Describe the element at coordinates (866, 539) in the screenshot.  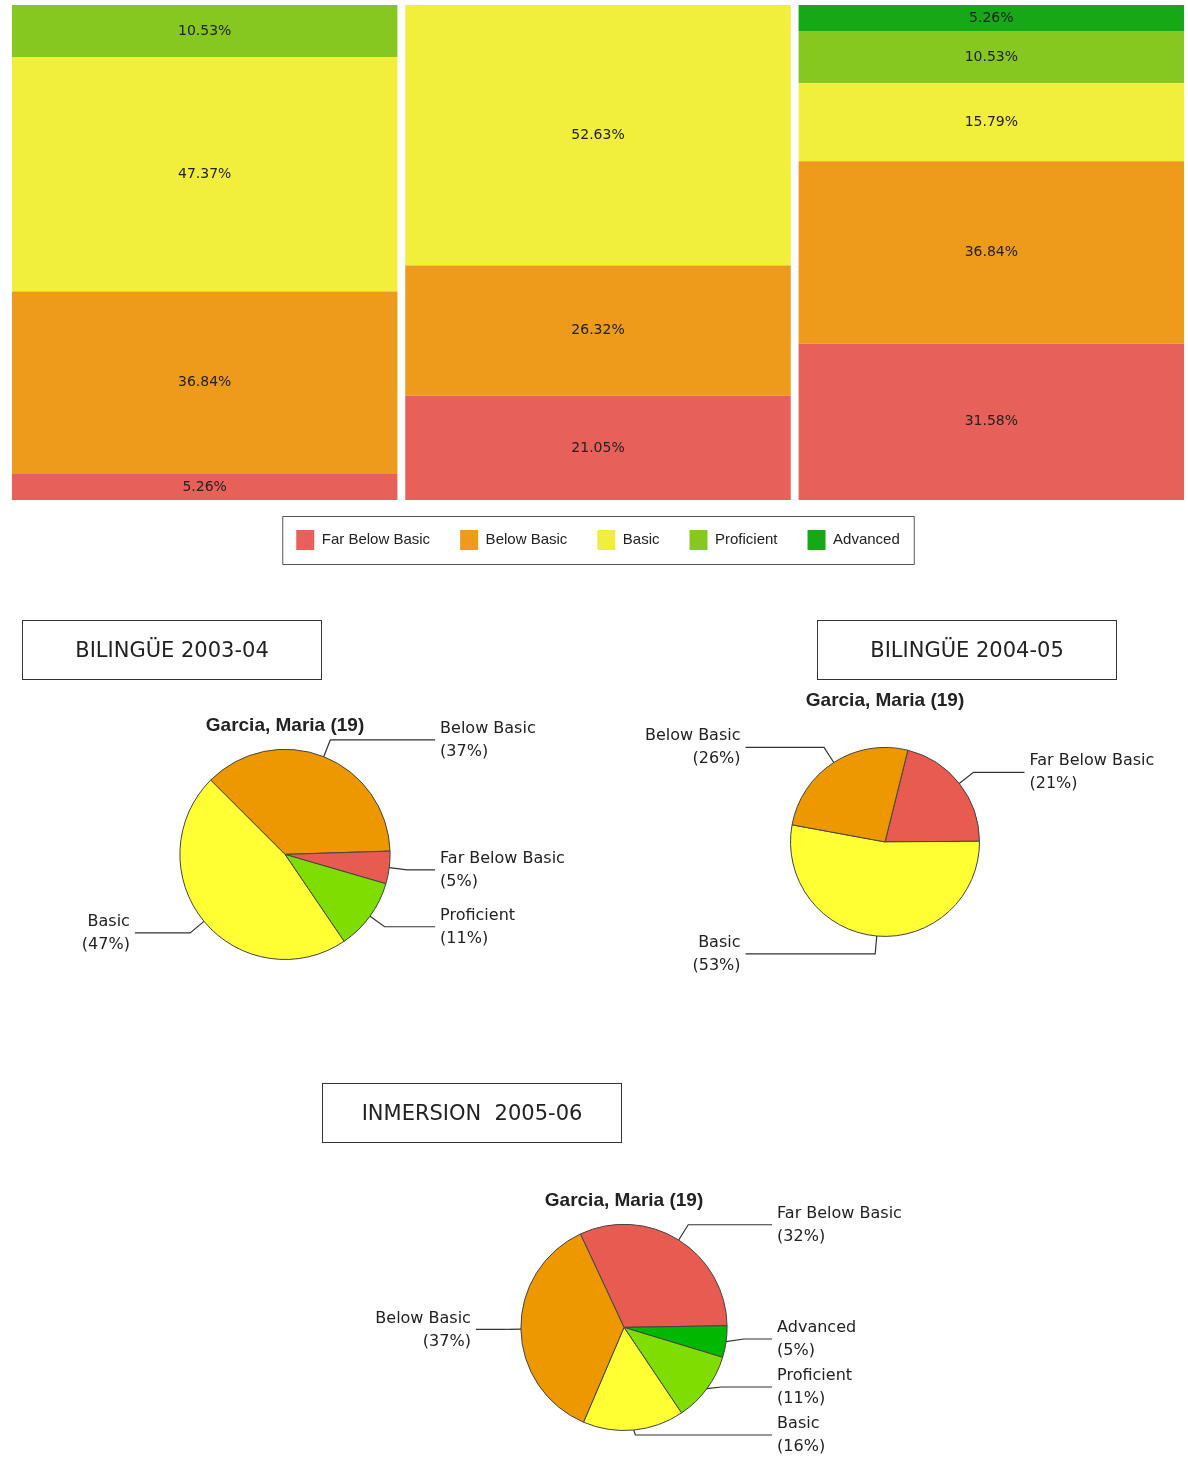
I see `legend-label: Advanced` at that location.